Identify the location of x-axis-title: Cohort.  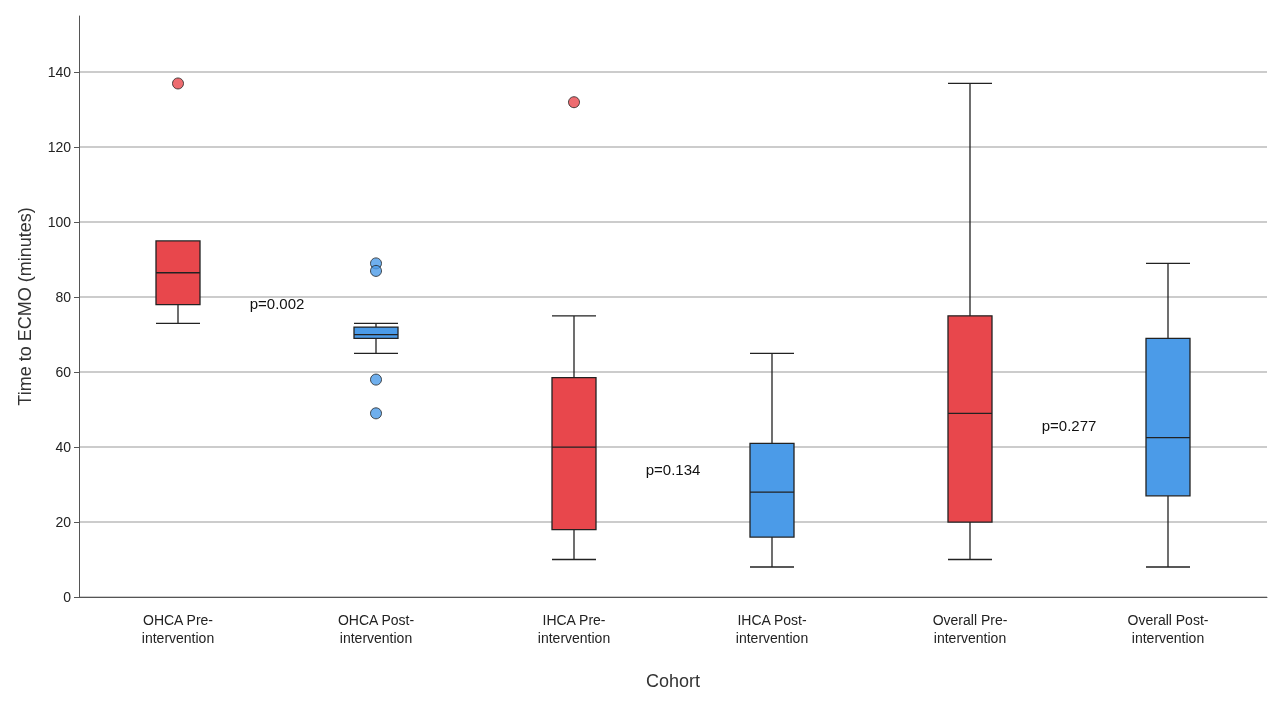
(673, 681).